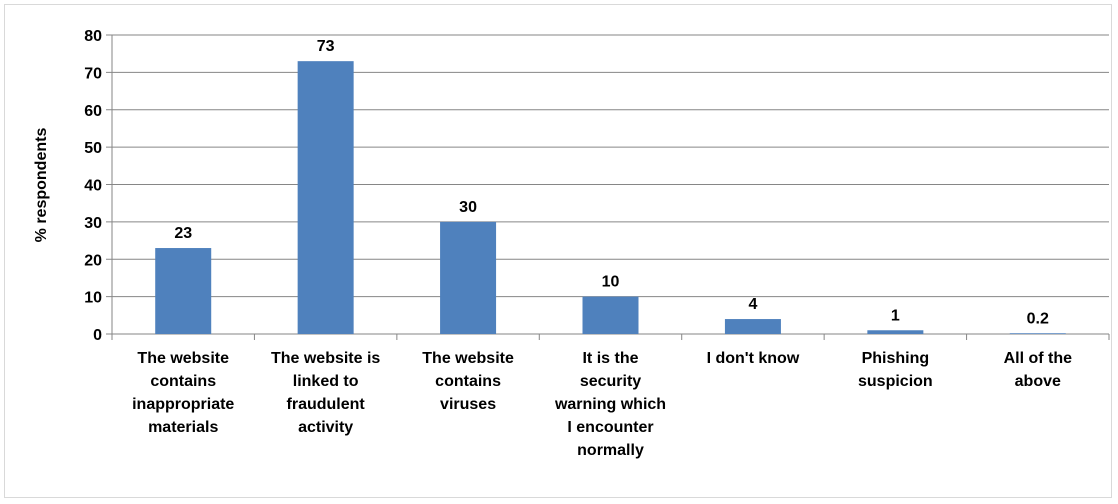  Describe the element at coordinates (93, 223) in the screenshot. I see `y-tick-label: 30` at that location.